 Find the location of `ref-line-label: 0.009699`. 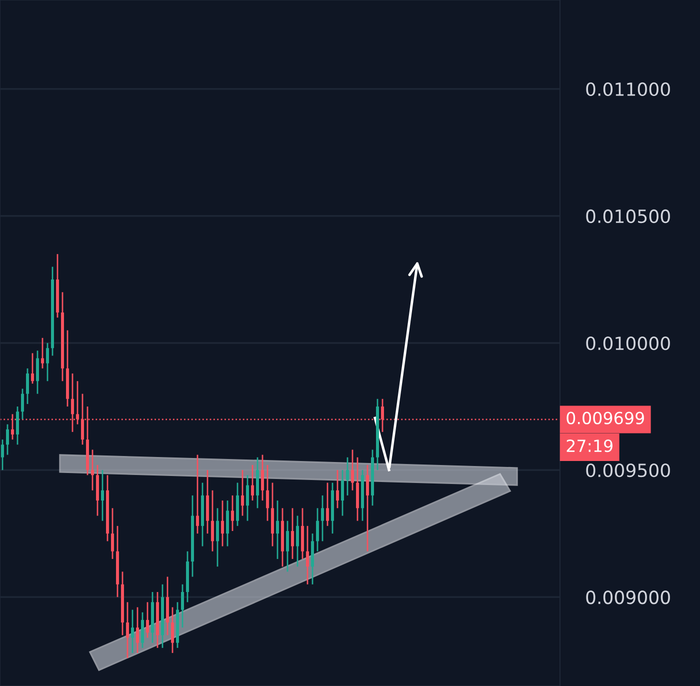

ref-line-label: 0.009699 is located at coordinates (605, 418).